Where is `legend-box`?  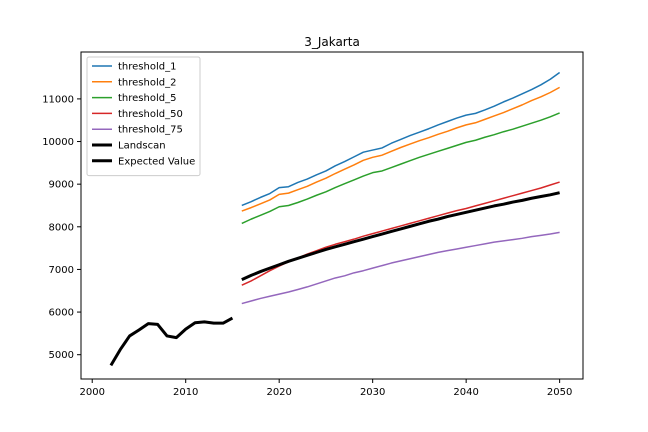
legend-box is located at coordinates (143, 116).